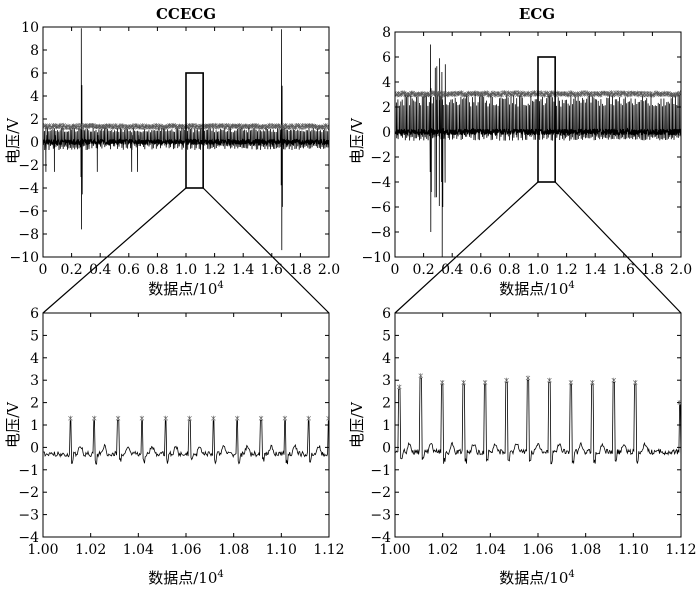 The width and height of the screenshot is (700, 590). What do you see at coordinates (329, 270) in the screenshot?
I see `x-tick-label: 2.0` at bounding box center [329, 270].